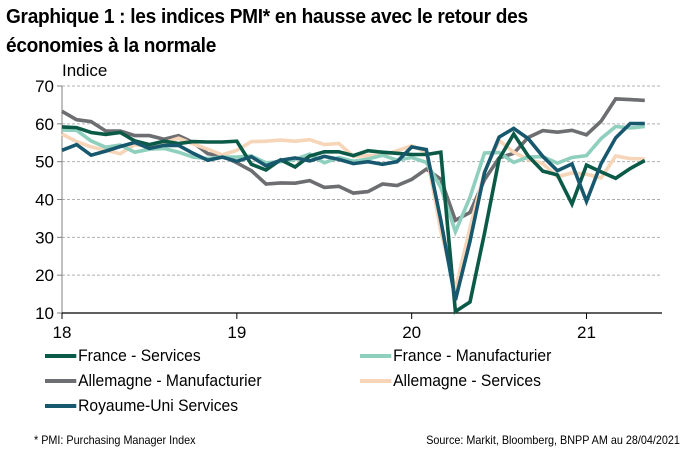  What do you see at coordinates (139, 355) in the screenshot?
I see `legend-label: France - Services` at bounding box center [139, 355].